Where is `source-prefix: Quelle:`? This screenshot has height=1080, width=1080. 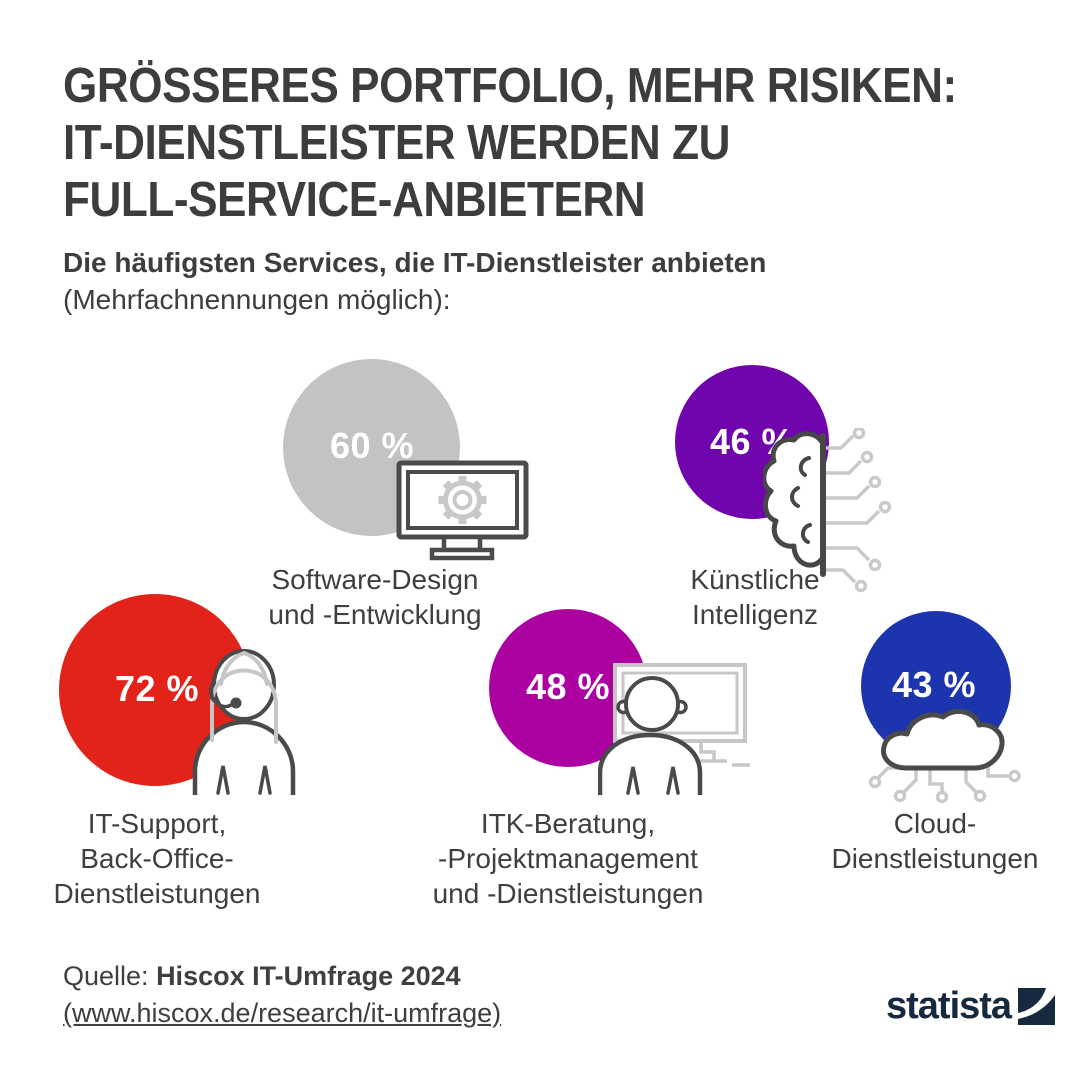
source-prefix: Quelle: is located at coordinates (110, 976).